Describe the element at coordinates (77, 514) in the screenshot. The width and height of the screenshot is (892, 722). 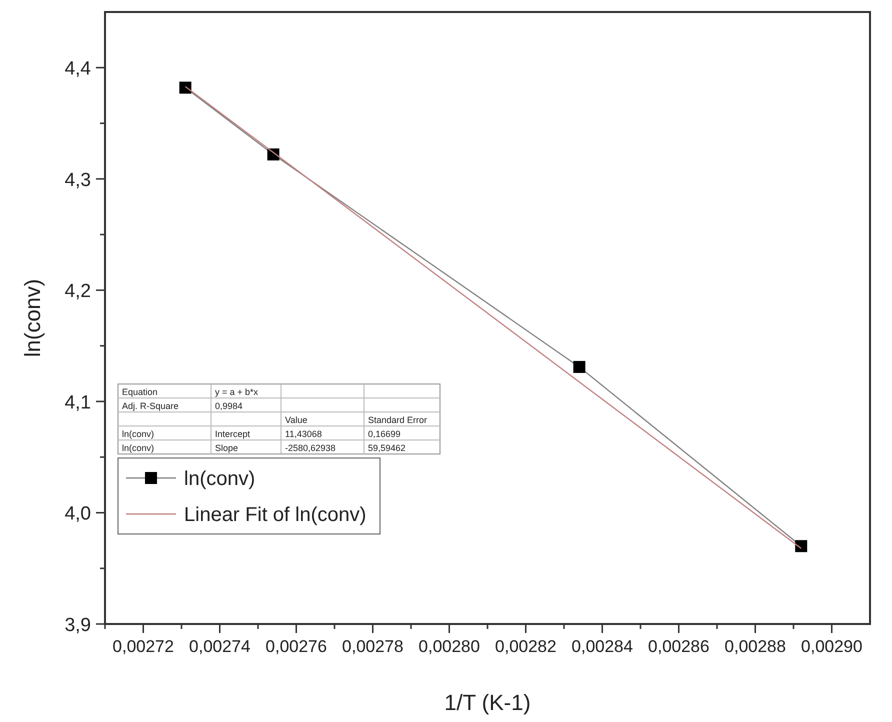
I see `y-tick-label: 4,0` at that location.